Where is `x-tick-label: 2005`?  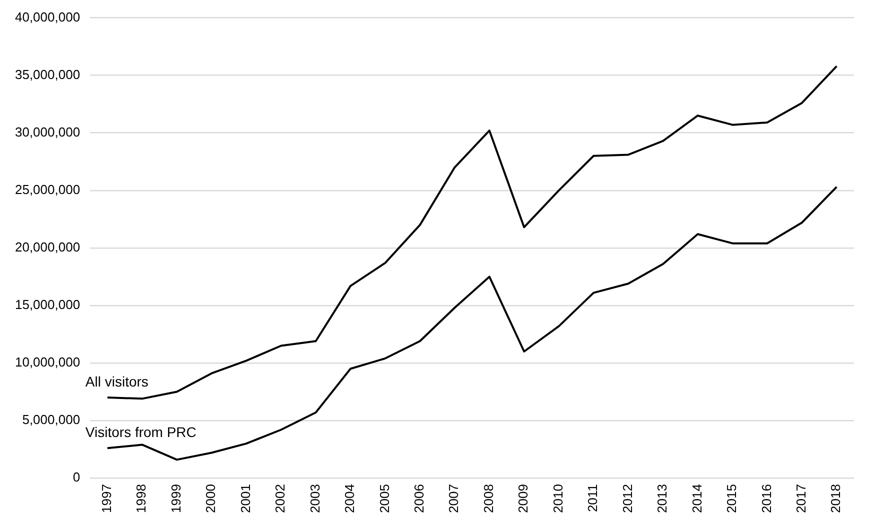 x-tick-label: 2005 is located at coordinates (384, 498).